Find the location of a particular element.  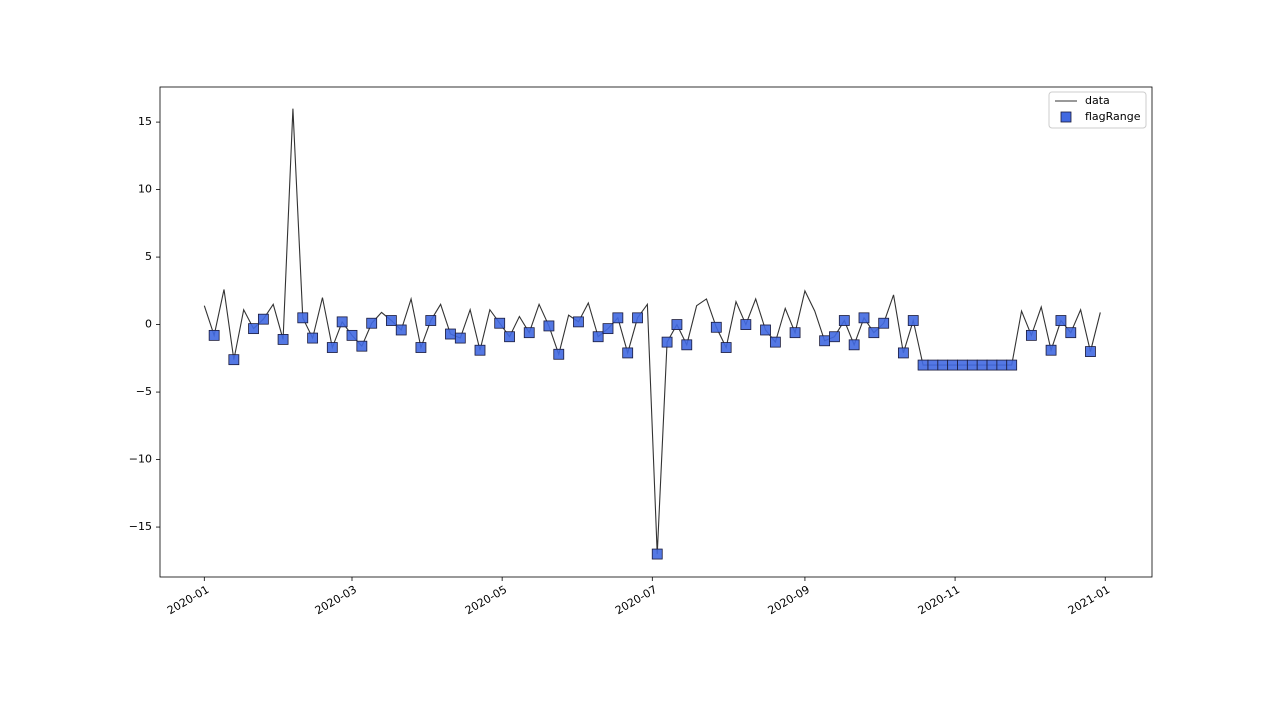

y-tick-label: 15 is located at coordinates (145, 121).